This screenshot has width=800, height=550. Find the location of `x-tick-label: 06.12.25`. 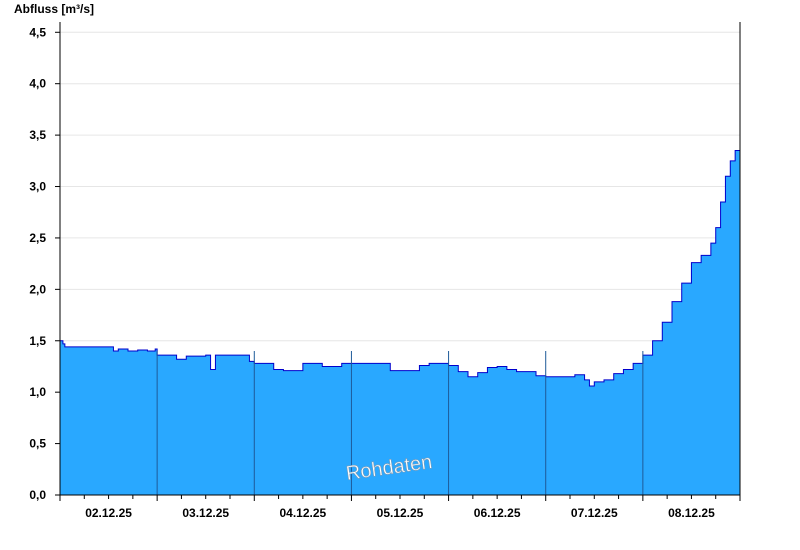

x-tick-label: 06.12.25 is located at coordinates (497, 513).